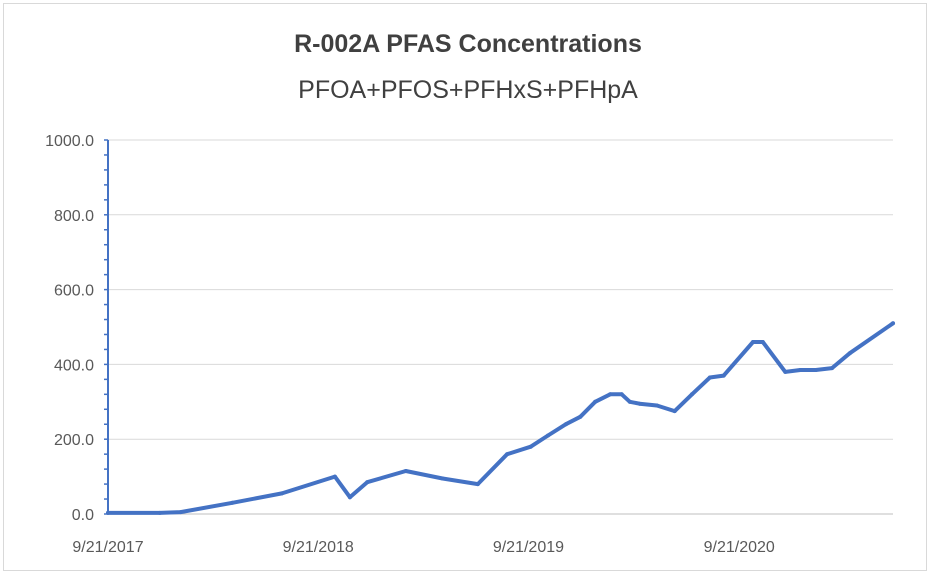 This screenshot has width=936, height=582. I want to click on x-tick-label: 9/21/2020, so click(739, 547).